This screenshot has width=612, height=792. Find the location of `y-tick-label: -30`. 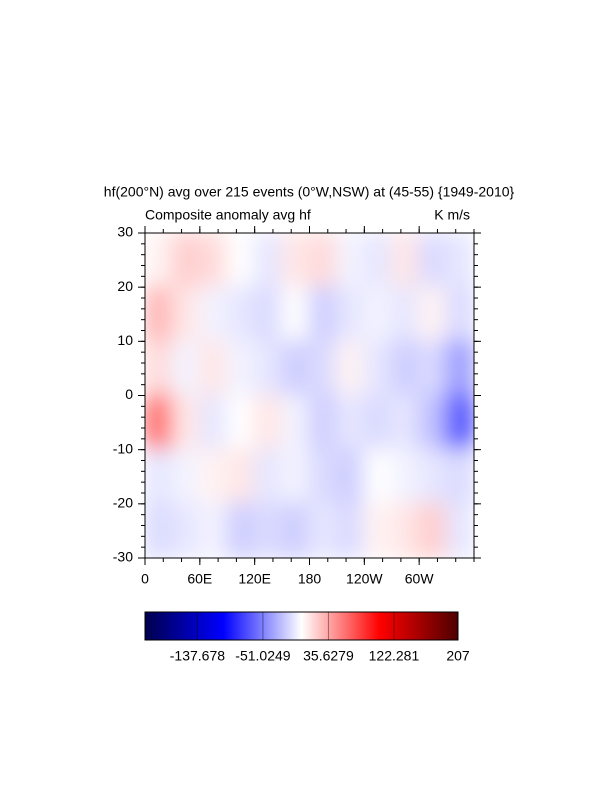

y-tick-label: -30 is located at coordinates (123, 557).